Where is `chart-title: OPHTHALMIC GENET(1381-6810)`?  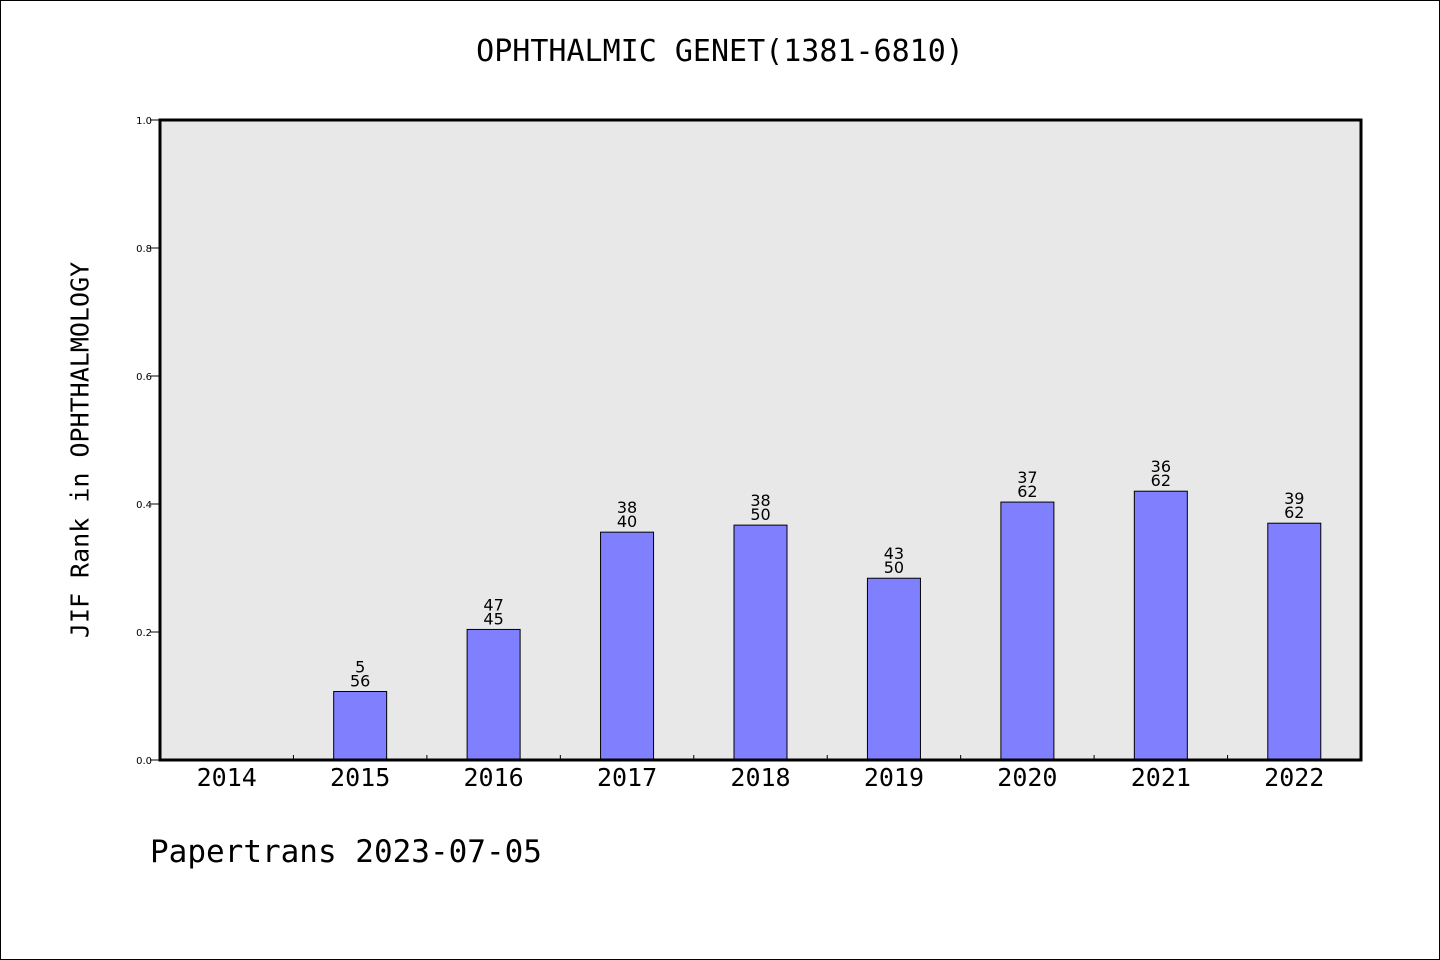
chart-title: OPHTHALMIC GENET(1381-6810) is located at coordinates (720, 51).